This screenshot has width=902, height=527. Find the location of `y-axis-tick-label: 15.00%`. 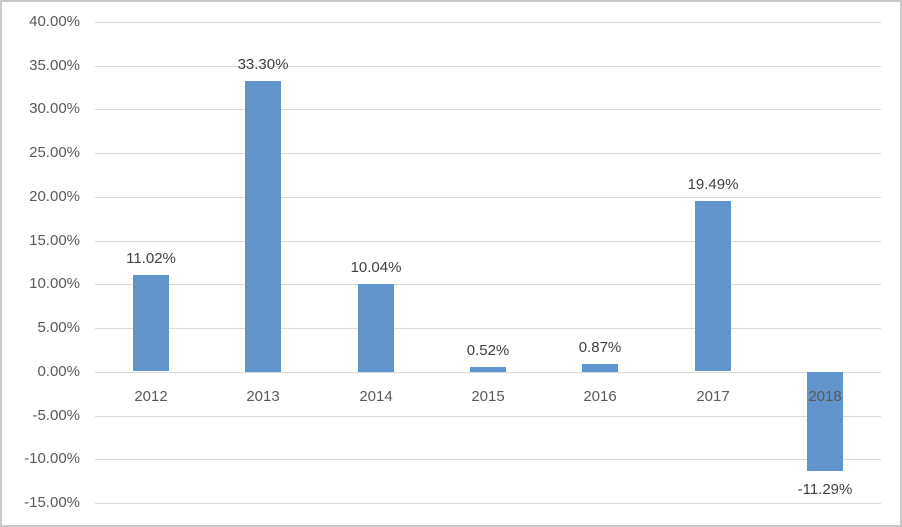

y-axis-tick-label: 15.00% is located at coordinates (54, 240).